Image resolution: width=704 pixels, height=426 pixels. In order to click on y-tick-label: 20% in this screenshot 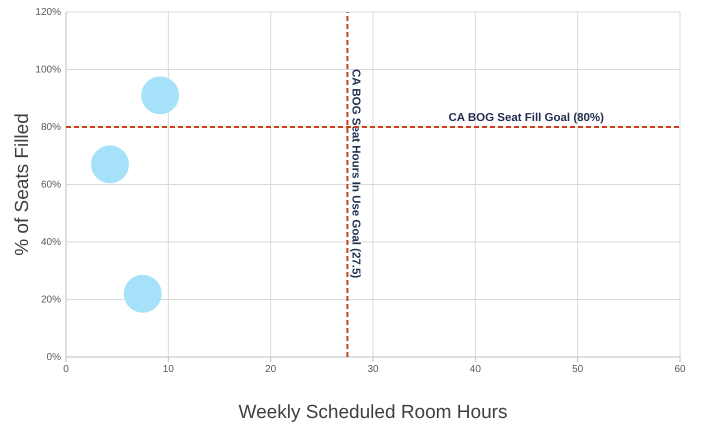, I will do `click(51, 300)`.